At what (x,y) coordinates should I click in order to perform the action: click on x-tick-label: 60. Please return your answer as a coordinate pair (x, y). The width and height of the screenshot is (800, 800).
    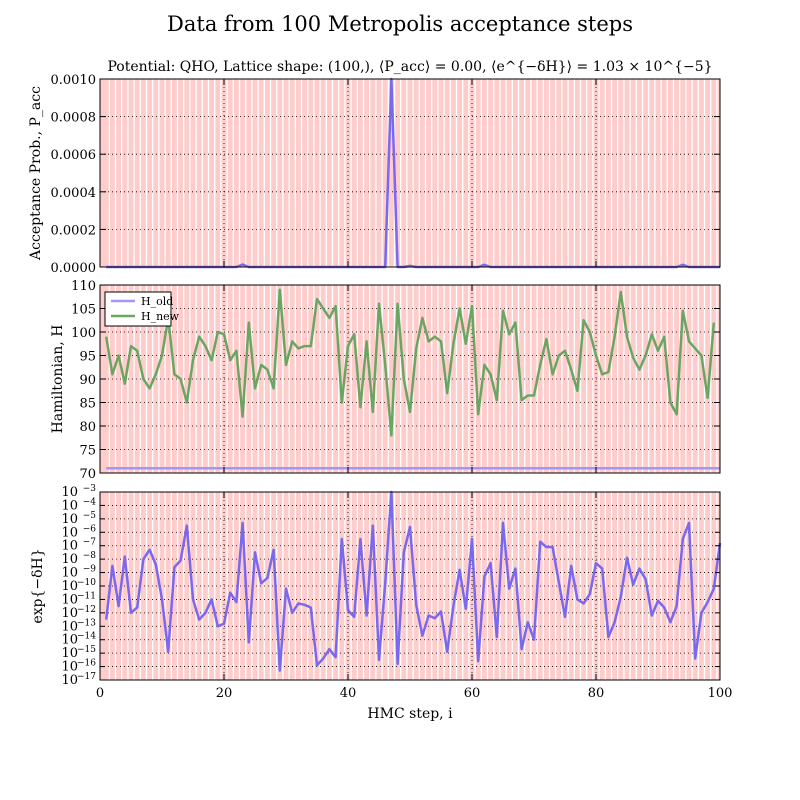
    Looking at the image, I should click on (472, 693).